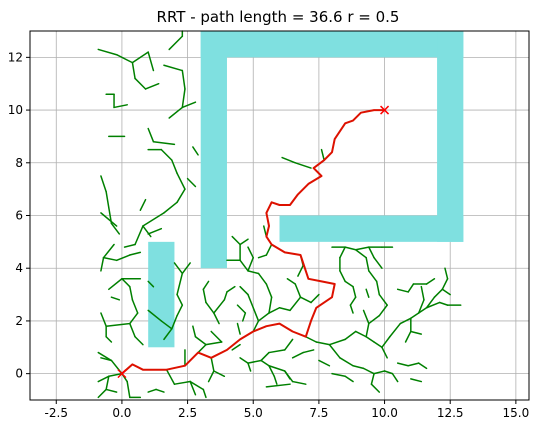 This screenshot has height=434, width=551. Describe the element at coordinates (19, 215) in the screenshot. I see `y-axis-ticks: 0 2 4 6 8 10 12` at that location.